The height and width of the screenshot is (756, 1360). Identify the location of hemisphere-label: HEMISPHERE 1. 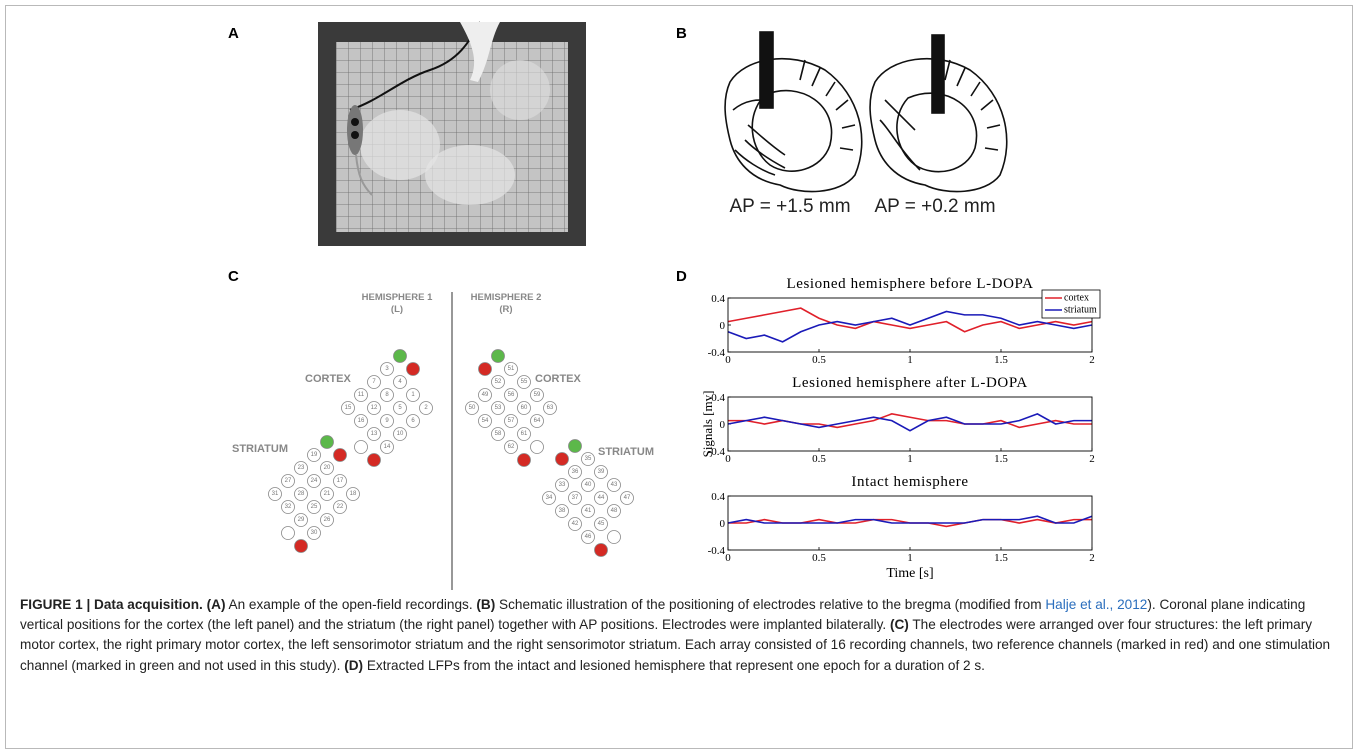
(397, 297).